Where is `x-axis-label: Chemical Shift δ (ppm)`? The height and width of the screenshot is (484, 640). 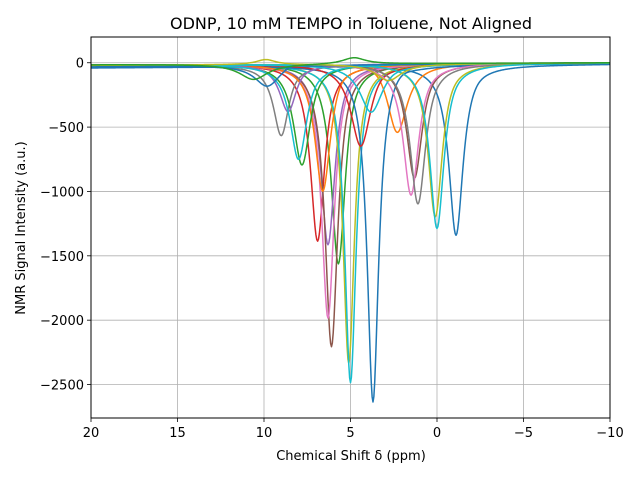
x-axis-label: Chemical Shift δ (ppm) is located at coordinates (351, 456).